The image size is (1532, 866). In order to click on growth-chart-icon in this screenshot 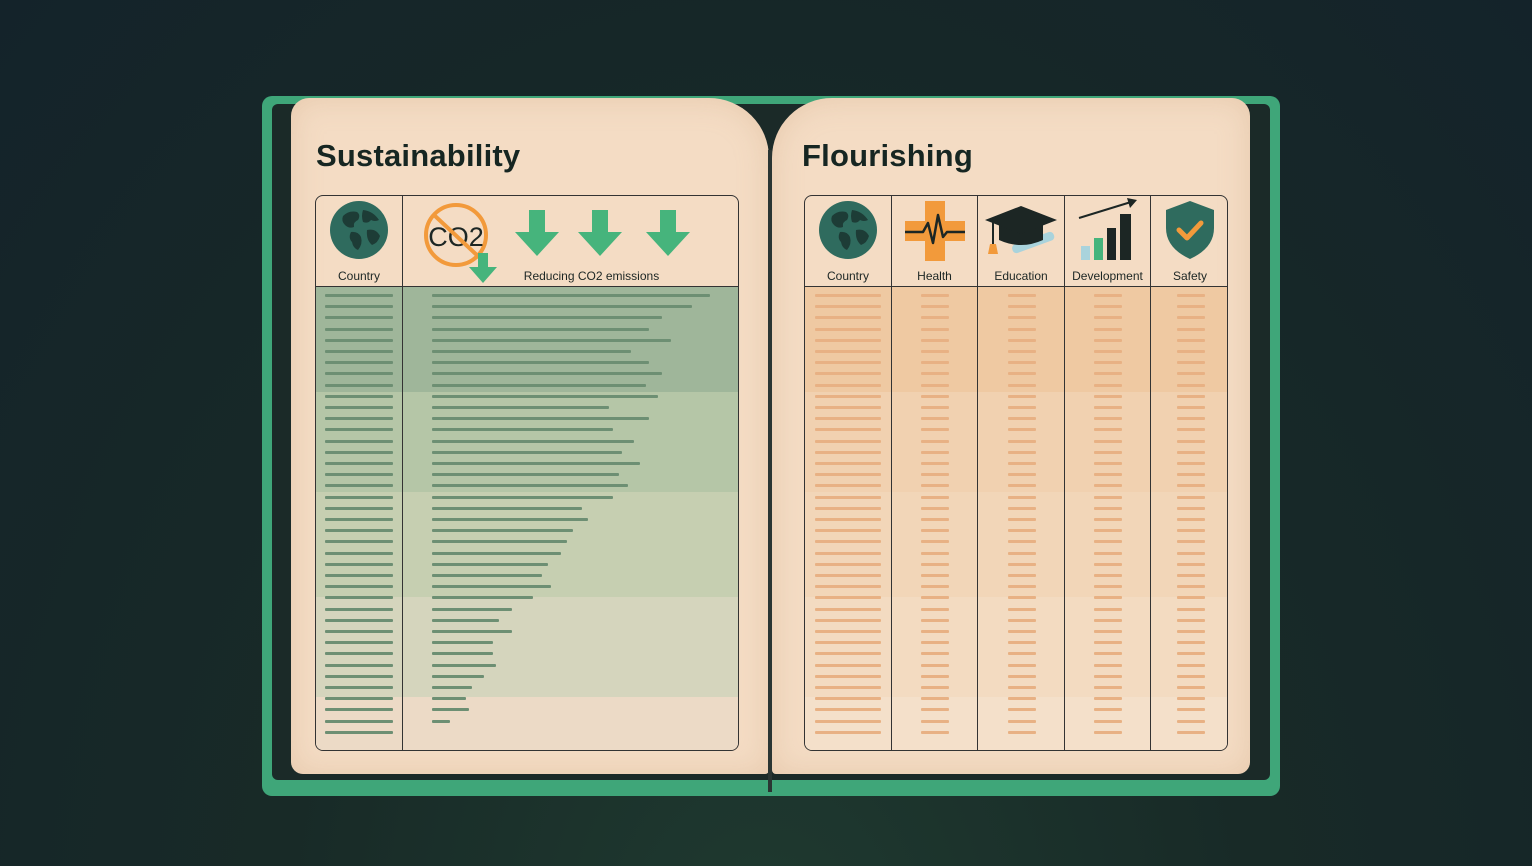, I will do `click(1107, 229)`.